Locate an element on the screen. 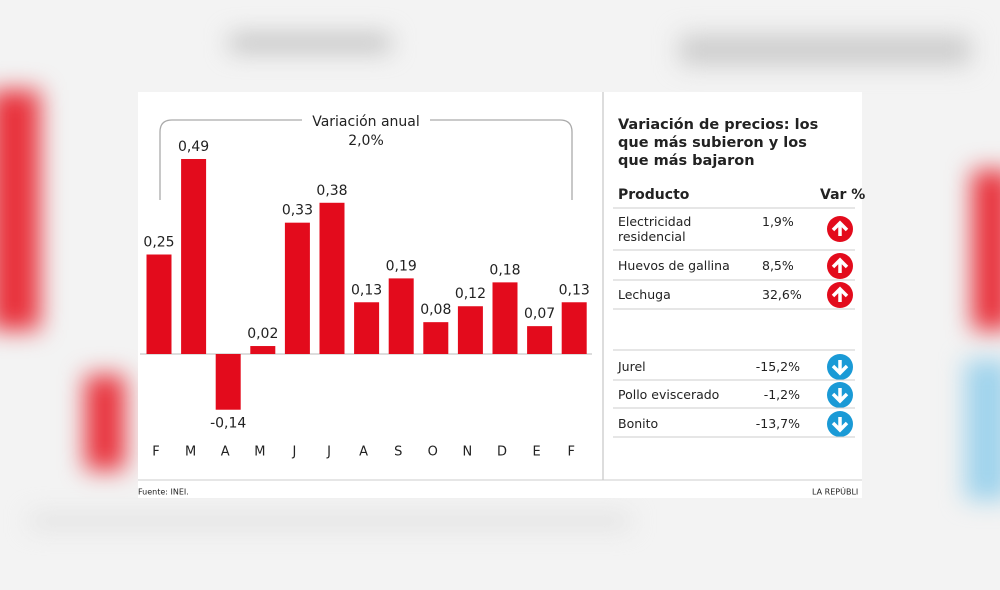 The height and width of the screenshot is (590, 1000). value-label: 0,08 is located at coordinates (435, 310).